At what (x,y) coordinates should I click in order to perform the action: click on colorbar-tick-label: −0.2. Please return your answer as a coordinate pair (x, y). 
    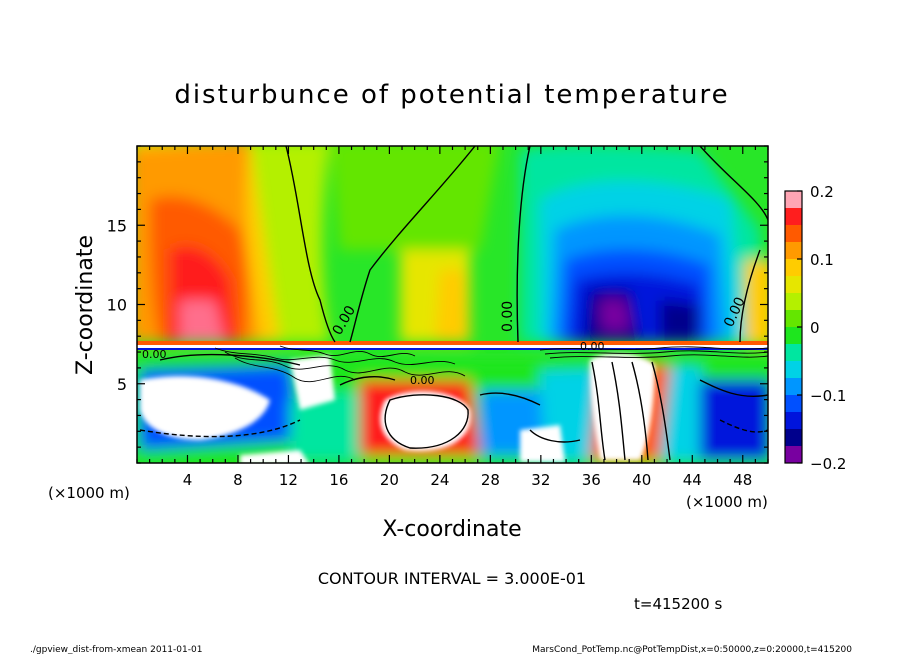
    Looking at the image, I should click on (828, 464).